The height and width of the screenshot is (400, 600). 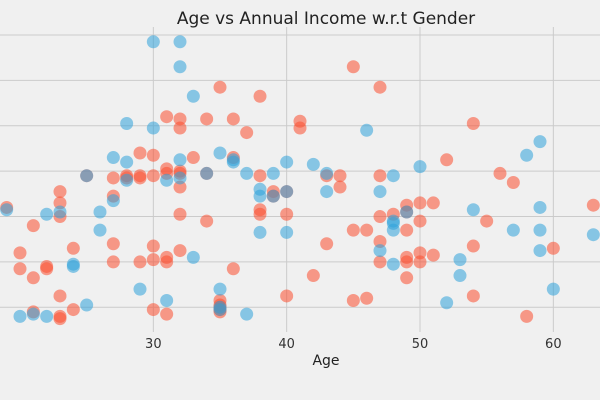 What do you see at coordinates (353, 344) in the screenshot?
I see `x-tick-labels: 30 40 50 60` at bounding box center [353, 344].